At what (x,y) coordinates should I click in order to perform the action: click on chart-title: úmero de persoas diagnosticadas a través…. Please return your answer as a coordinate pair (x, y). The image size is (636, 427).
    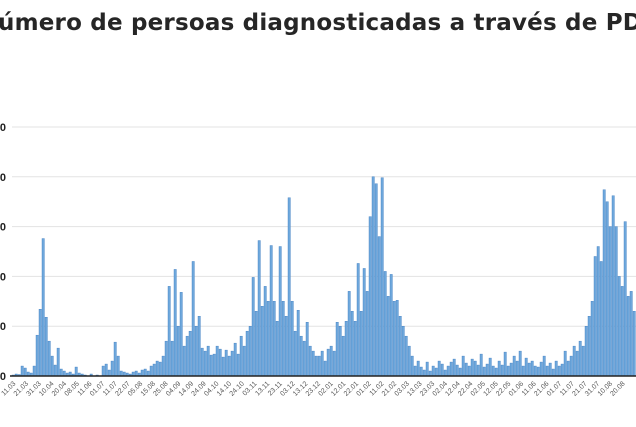
    Looking at the image, I should click on (318, 23).